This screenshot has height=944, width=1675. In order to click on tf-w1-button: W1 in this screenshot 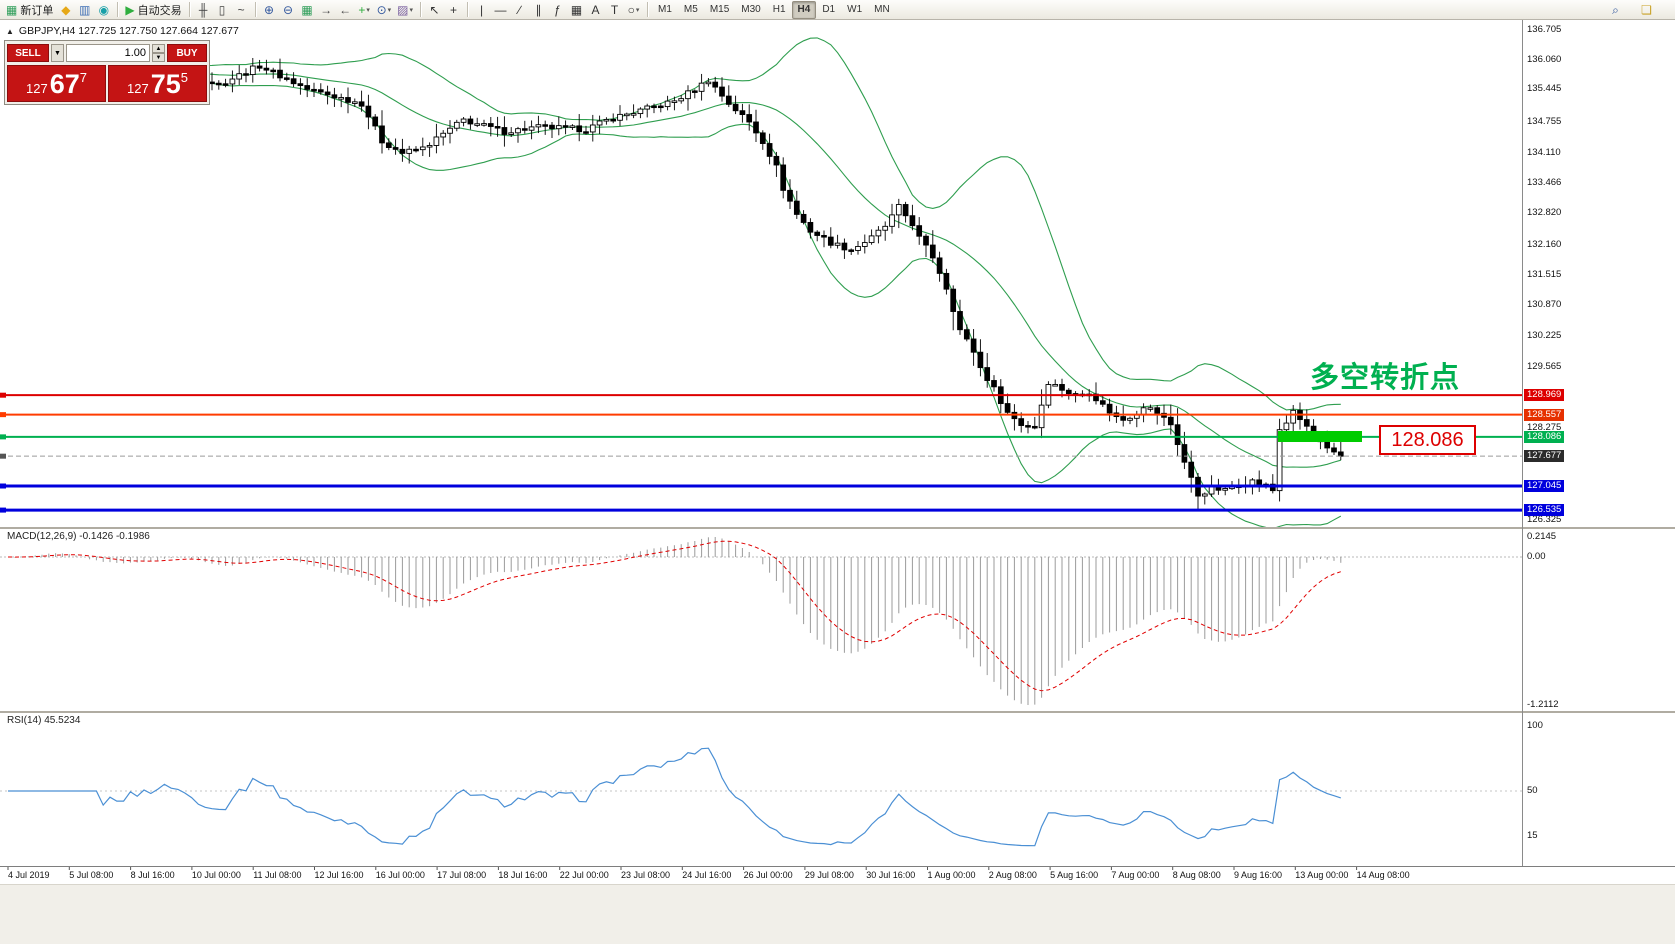, I will do `click(854, 10)`.